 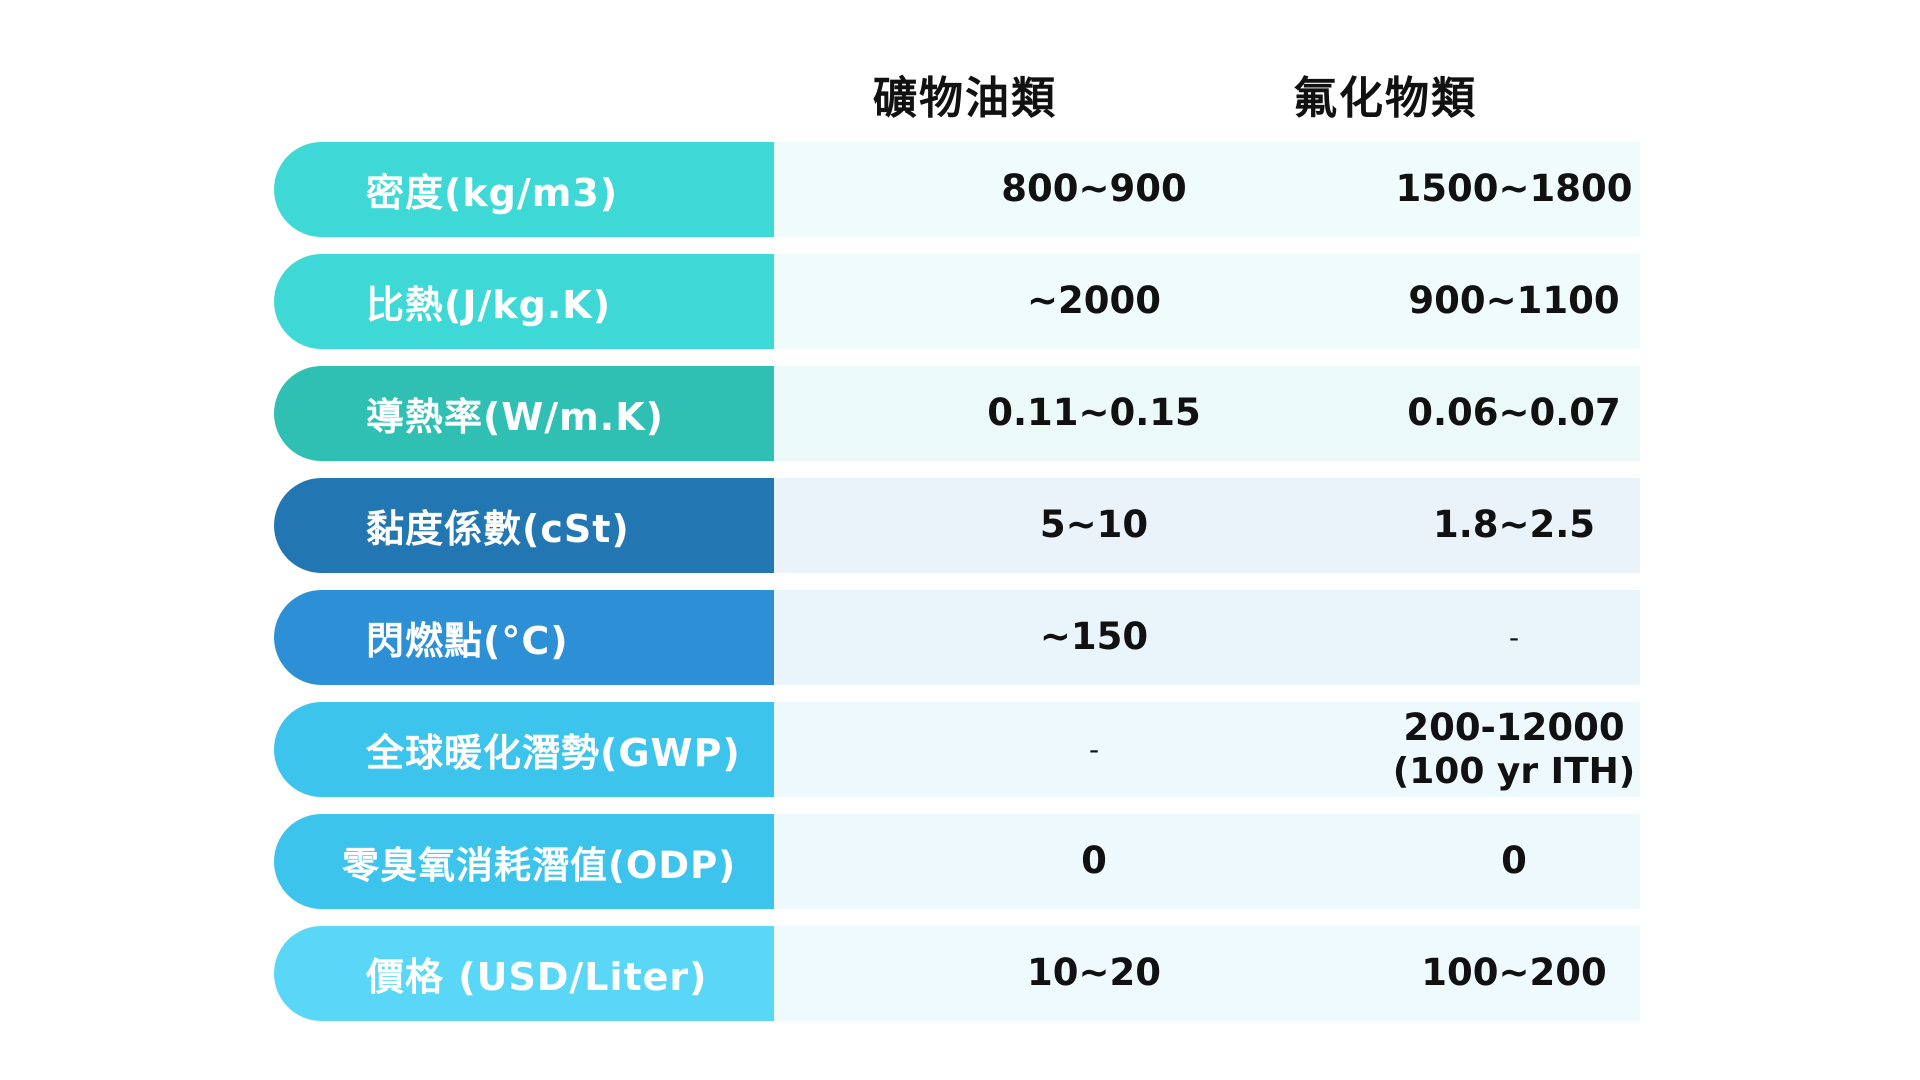 I want to click on table-row-flash-point: 閃燃點(°C) ~150 -, so click(x=957, y=637).